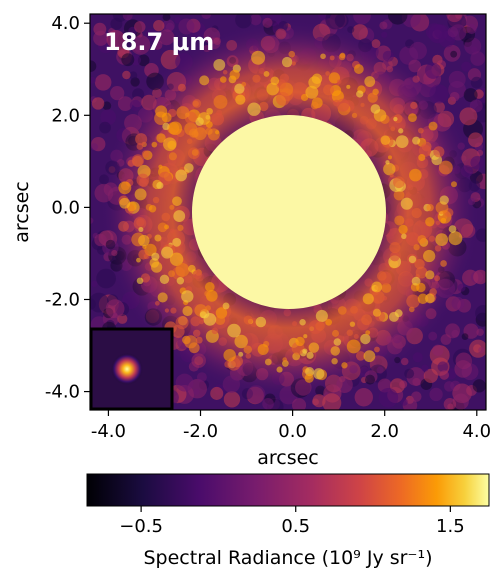  I want to click on x-axis: -4.0 -2.0 0.0 2.0 4.0, so click(291, 426).